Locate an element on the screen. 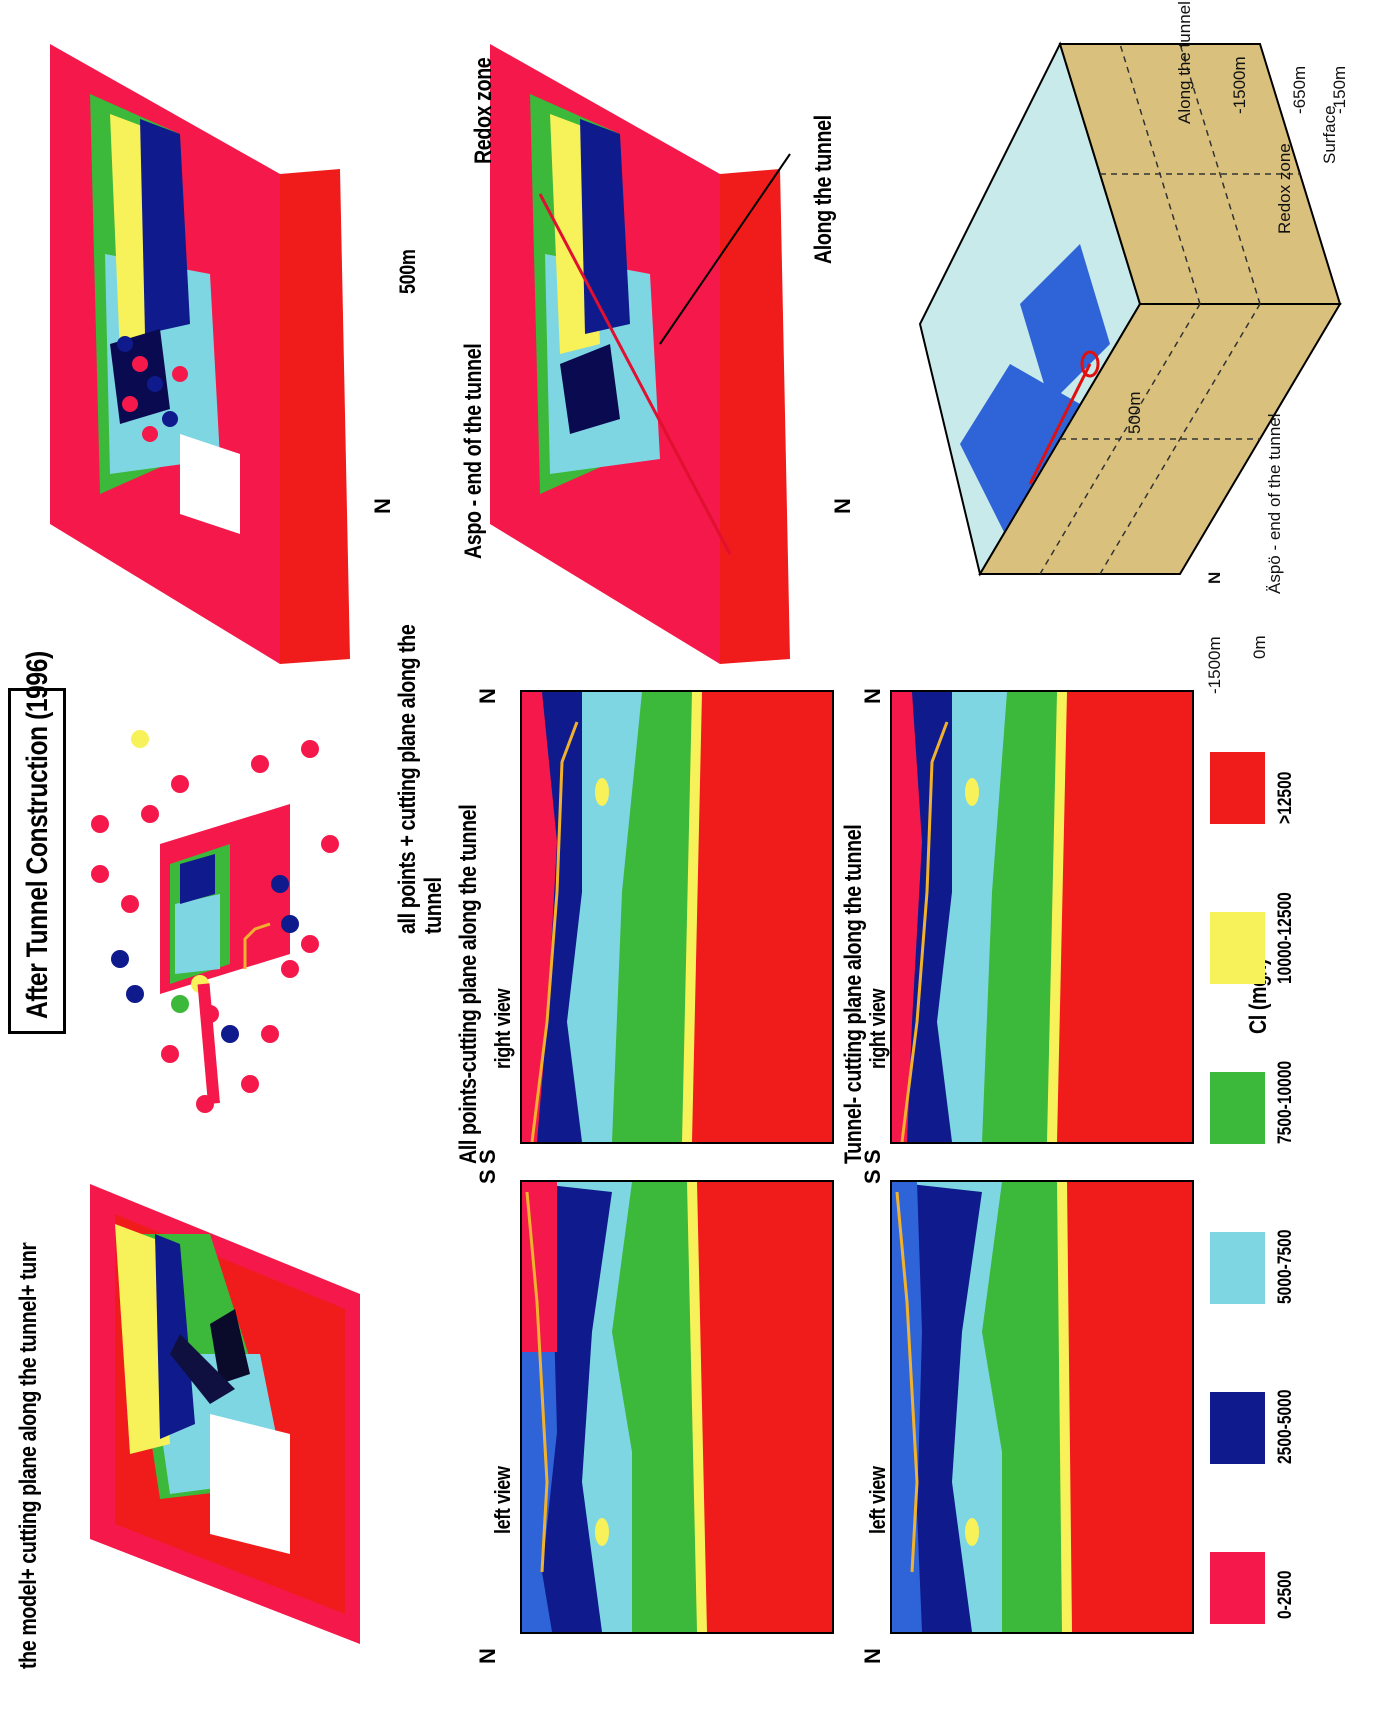 This screenshot has height=1724, width=1397. scale-500m: 500m is located at coordinates (407, 271).